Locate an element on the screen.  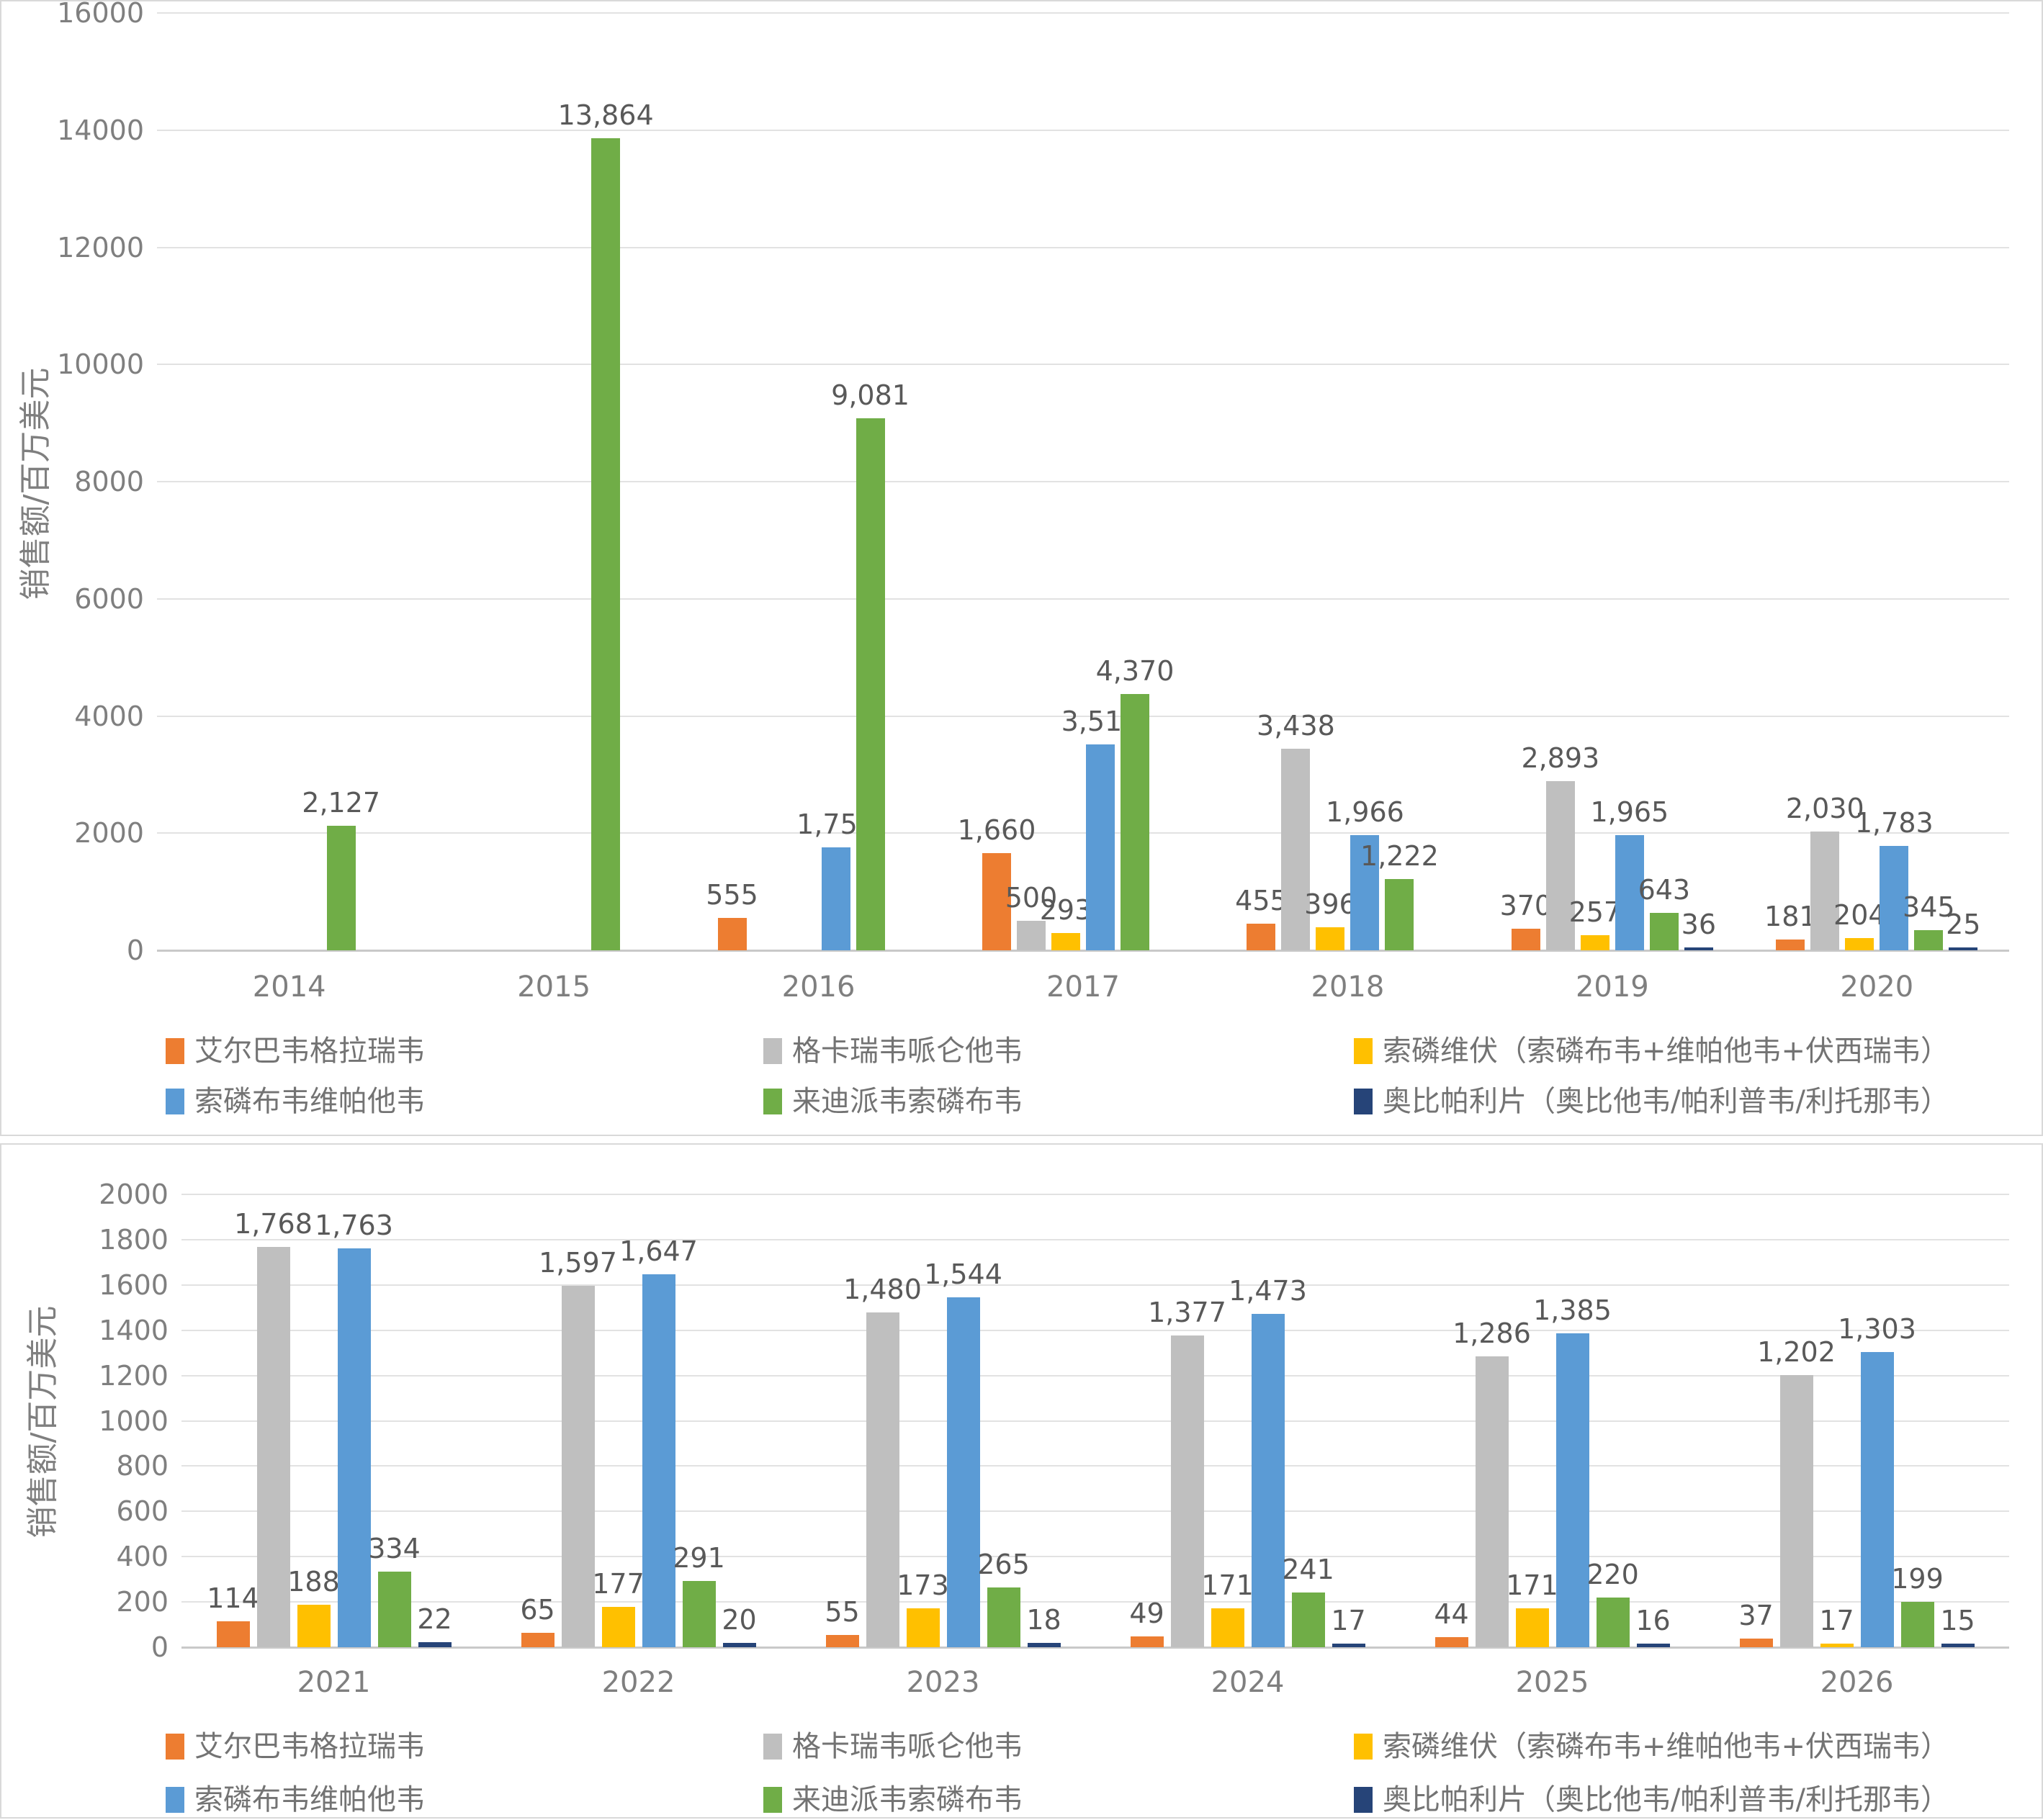
bar-2022 is located at coordinates (739, 1644).